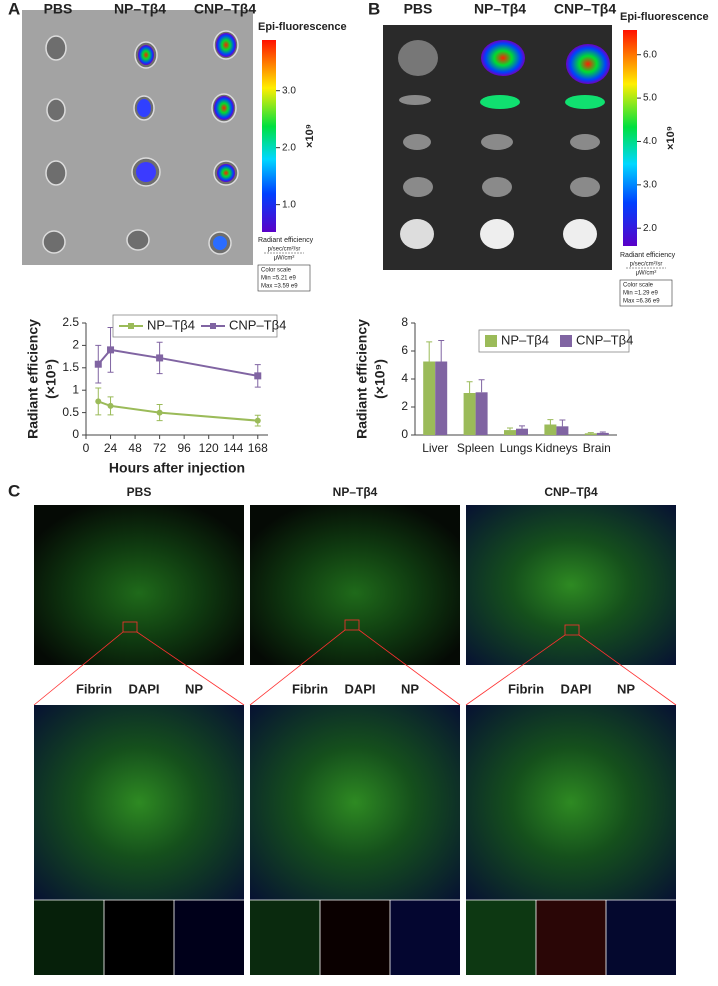 Image resolution: width=718 pixels, height=986 pixels. Describe the element at coordinates (475, 448) in the screenshot. I see `x-tick-label: Spleen` at that location.